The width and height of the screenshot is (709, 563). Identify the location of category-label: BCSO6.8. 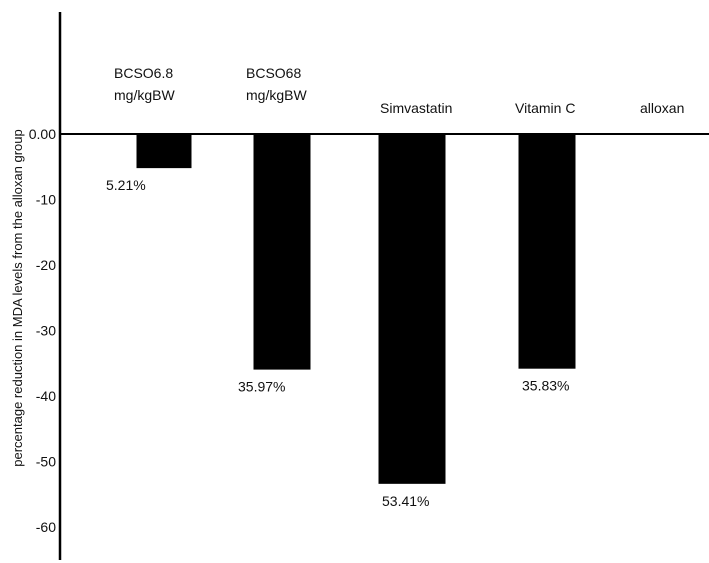
(143, 73).